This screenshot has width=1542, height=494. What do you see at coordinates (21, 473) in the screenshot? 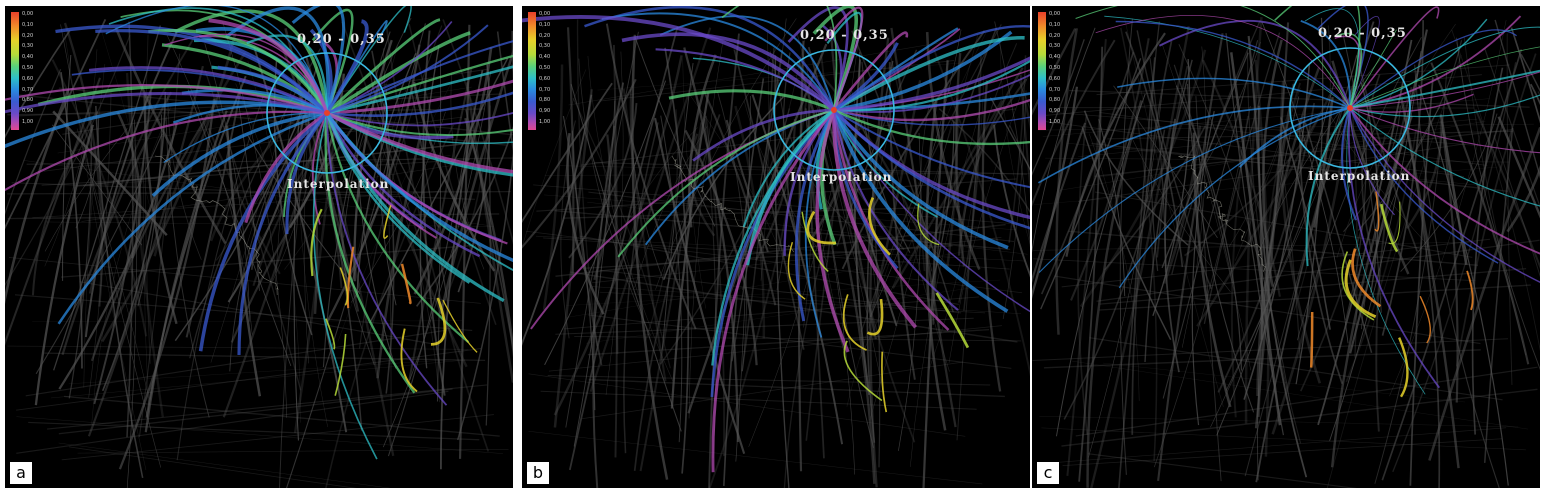
I see `panel-tag: a` at bounding box center [21, 473].